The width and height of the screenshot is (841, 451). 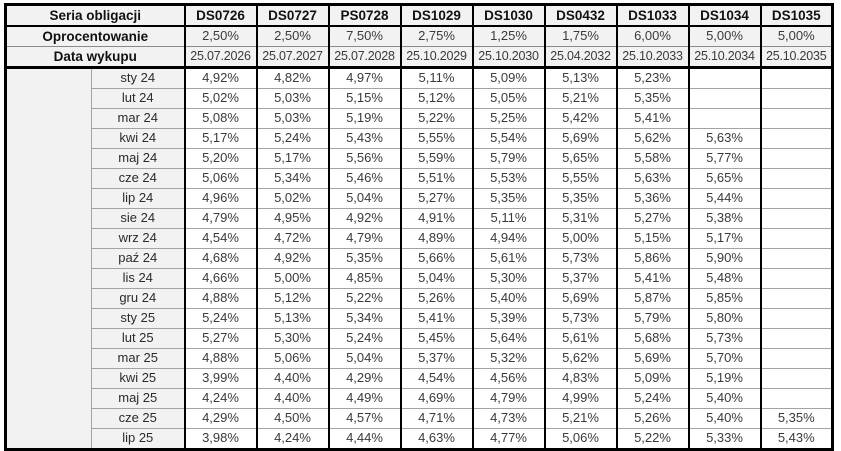 What do you see at coordinates (436, 439) in the screenshot?
I see `rate-value-cell: 4,63%` at bounding box center [436, 439].